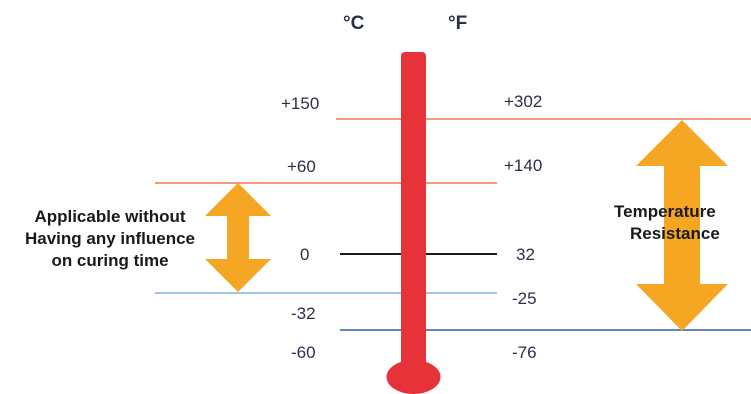 The width and height of the screenshot is (751, 394). Describe the element at coordinates (682, 223) in the screenshot. I see `resistance-note: Temperature Resistance` at that location.